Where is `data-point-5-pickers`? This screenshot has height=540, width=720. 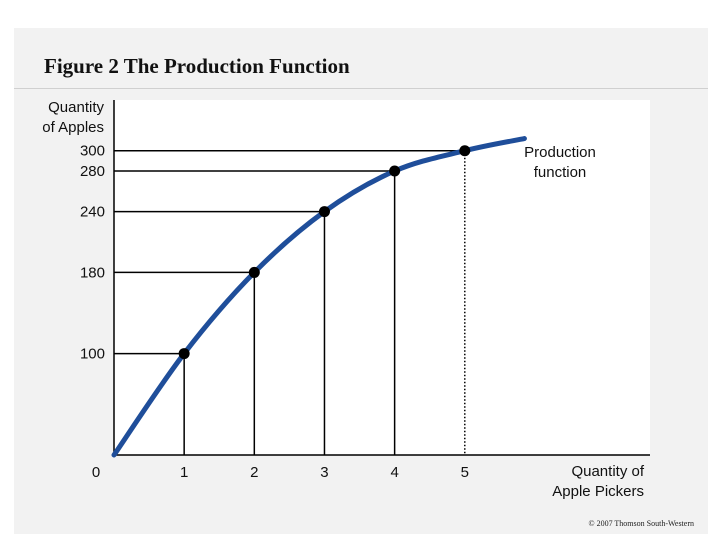 data-point-5-pickers is located at coordinates (465, 151).